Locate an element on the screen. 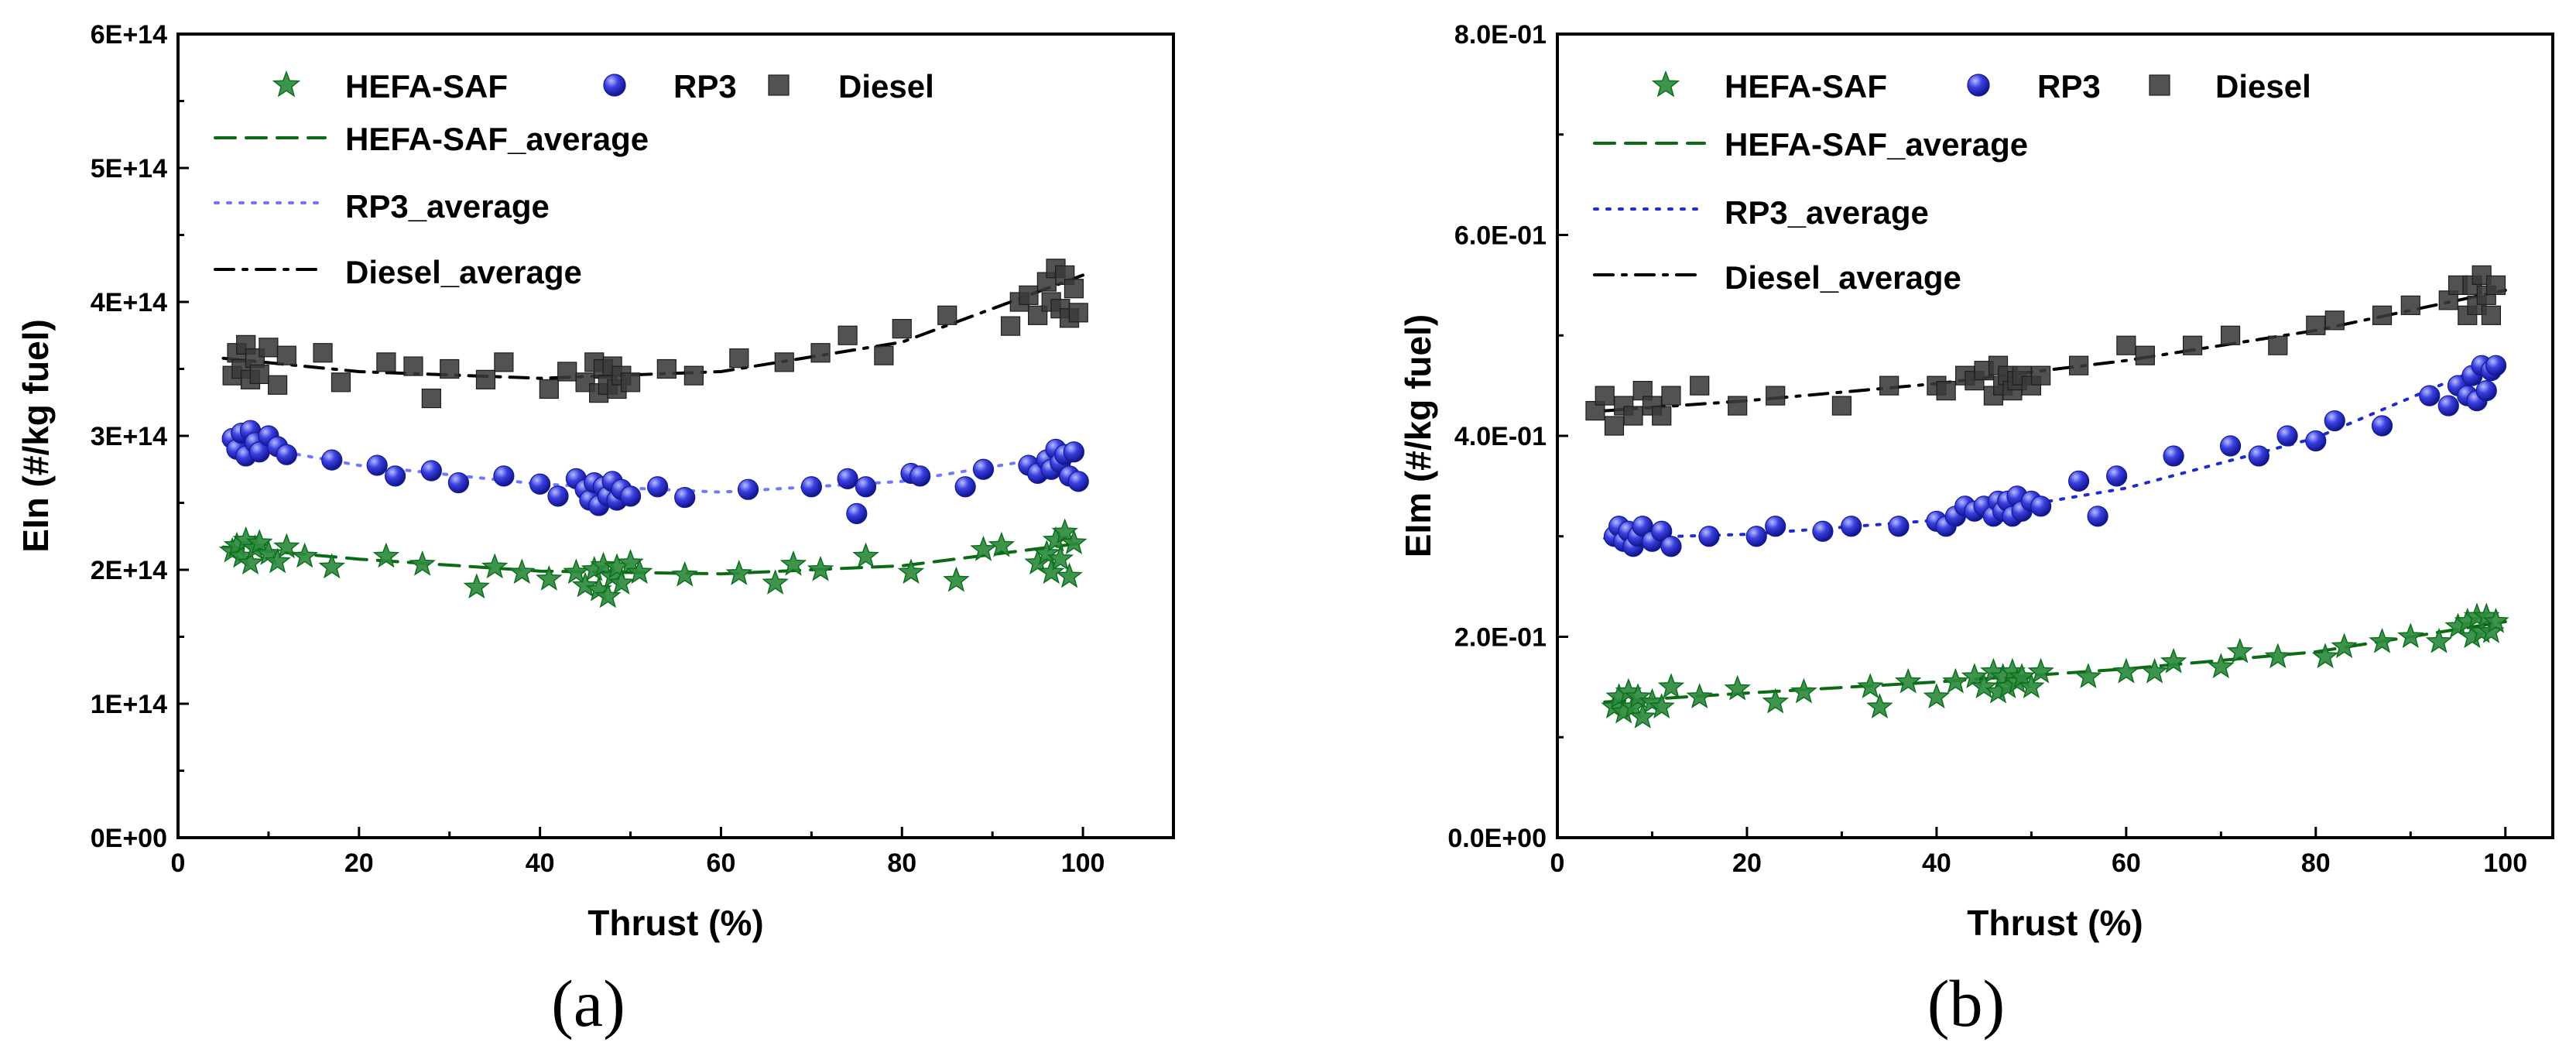 The height and width of the screenshot is (1056, 2576). y-tick-label: 0.0E+00 is located at coordinates (1497, 838).